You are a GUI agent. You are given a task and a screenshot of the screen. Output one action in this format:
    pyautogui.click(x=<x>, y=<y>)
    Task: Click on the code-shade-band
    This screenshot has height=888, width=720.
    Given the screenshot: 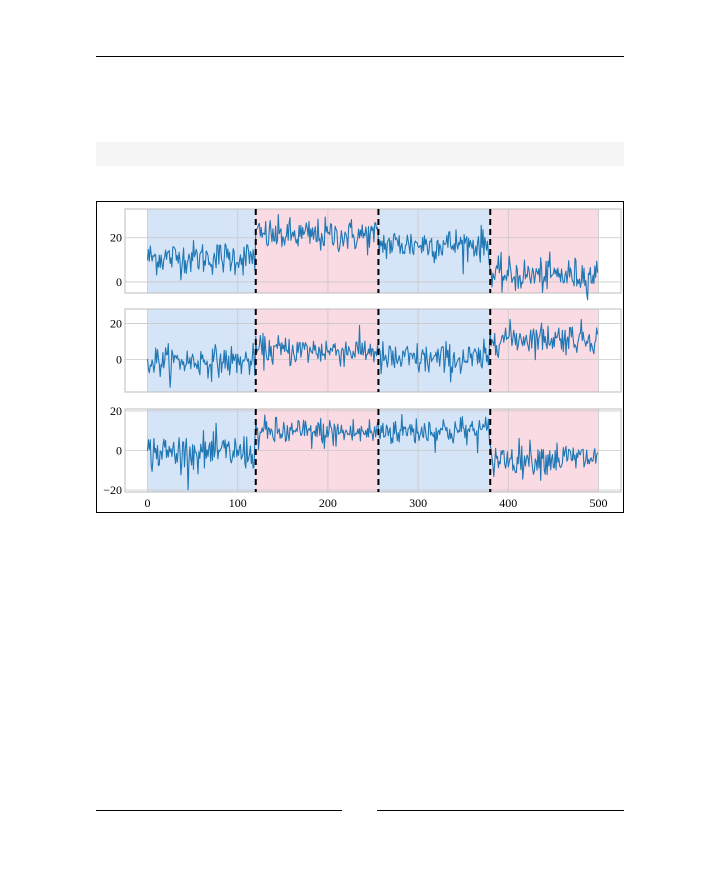 What is the action you would take?
    pyautogui.click(x=360, y=154)
    